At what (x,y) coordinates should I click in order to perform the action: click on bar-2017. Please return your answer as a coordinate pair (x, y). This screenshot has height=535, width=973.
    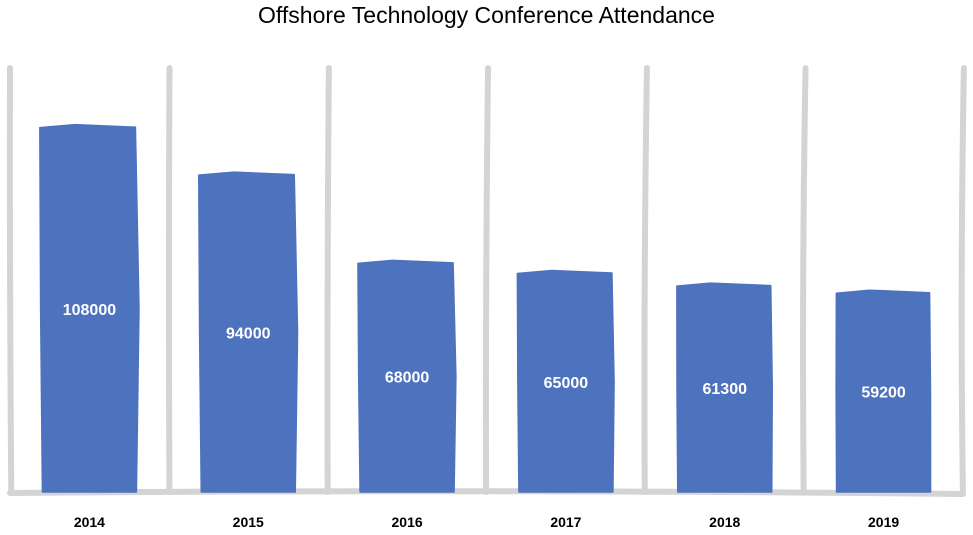
    Looking at the image, I should click on (565, 381).